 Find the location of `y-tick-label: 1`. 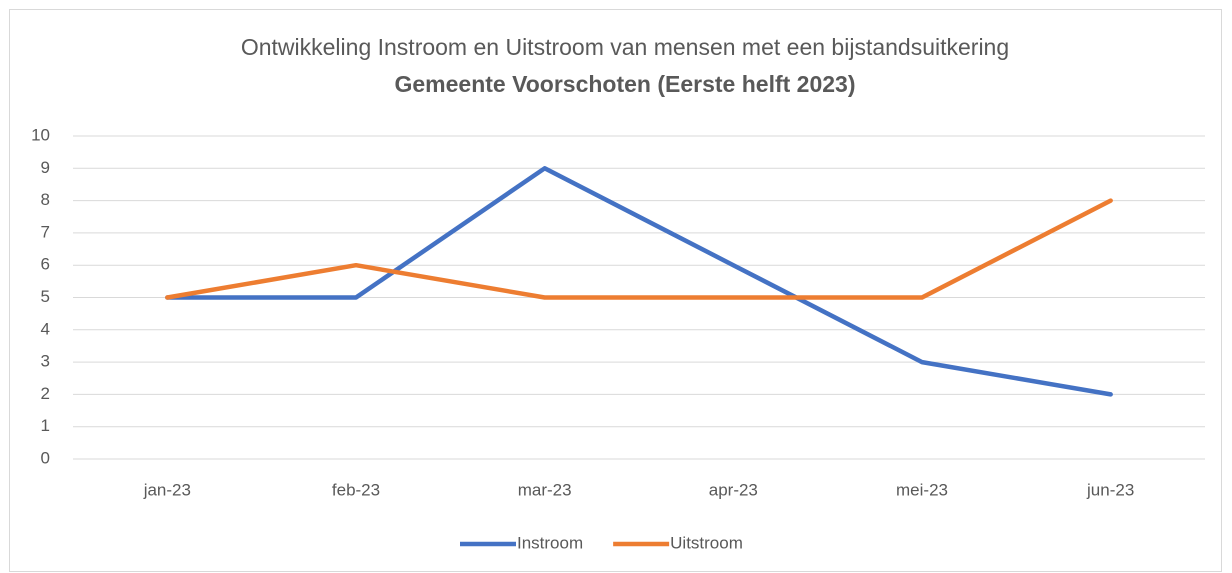

y-tick-label: 1 is located at coordinates (45, 425).